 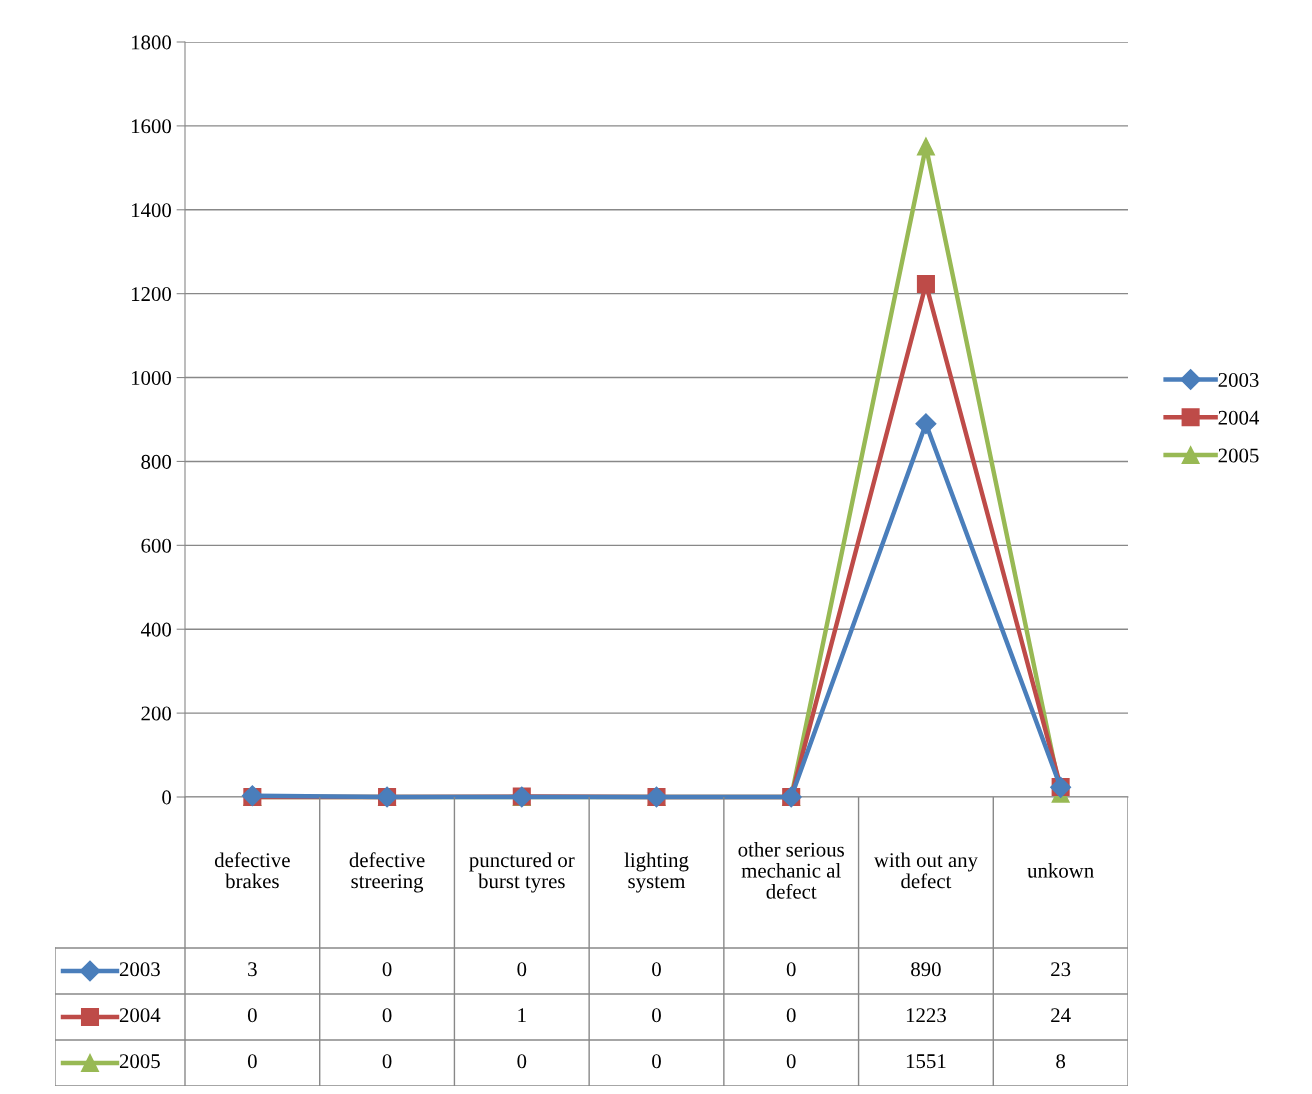 What do you see at coordinates (156, 545) in the screenshot?
I see `y-tick-label: 600` at bounding box center [156, 545].